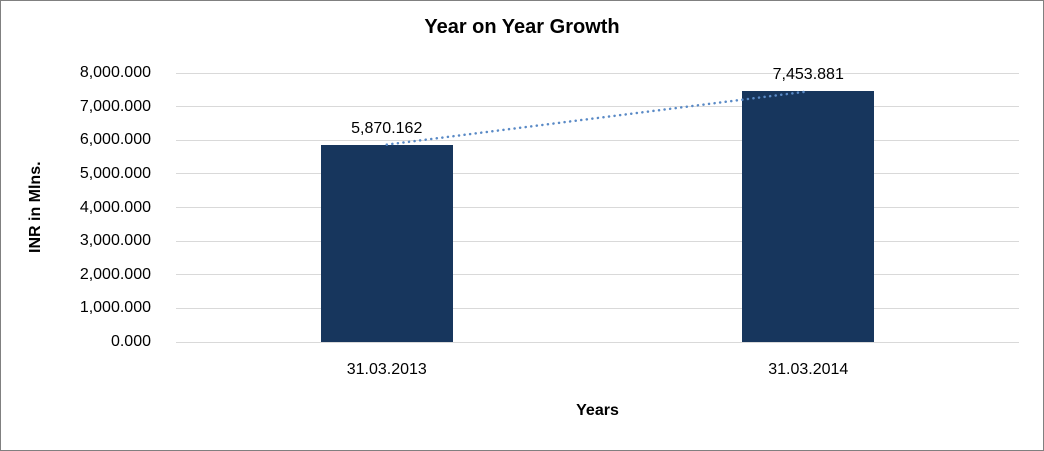 The width and height of the screenshot is (1044, 451). What do you see at coordinates (522, 27) in the screenshot?
I see `chart-title: Year on Year Growth` at bounding box center [522, 27].